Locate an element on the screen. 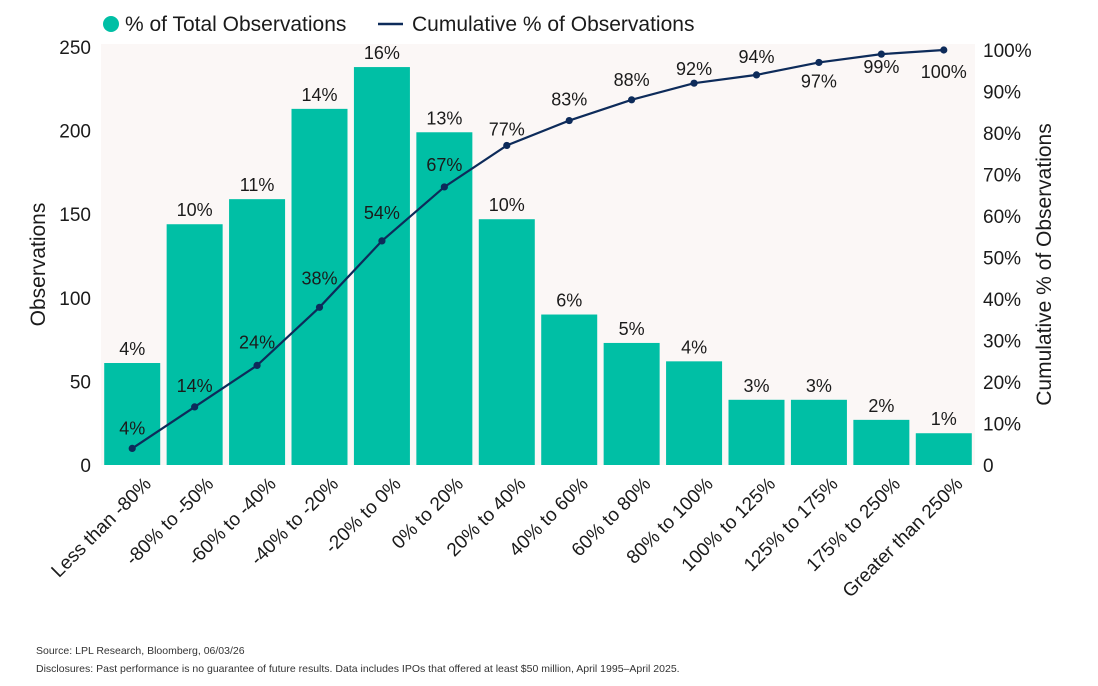  y-tick-label: 250 is located at coordinates (75, 48).